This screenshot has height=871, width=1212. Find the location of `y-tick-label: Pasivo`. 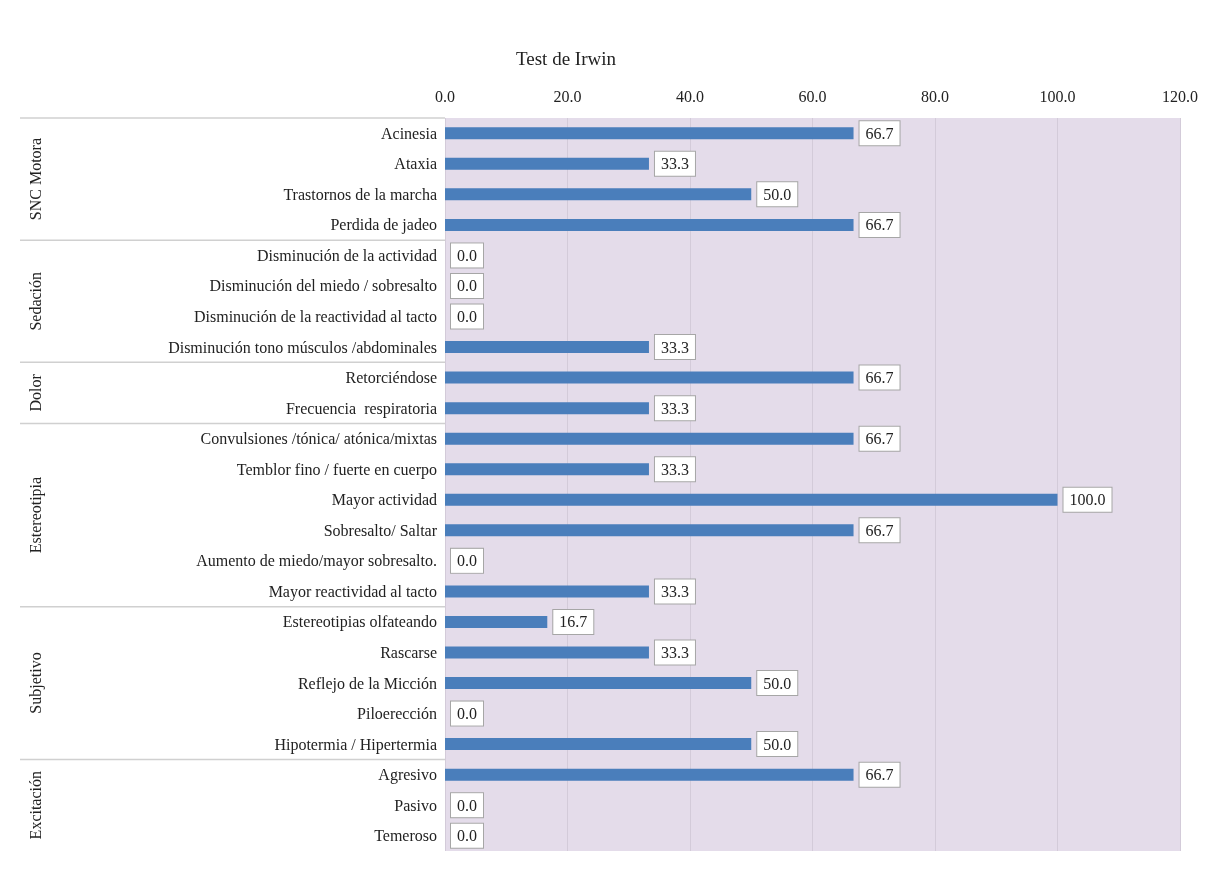

y-tick-label: Pasivo is located at coordinates (415, 805).